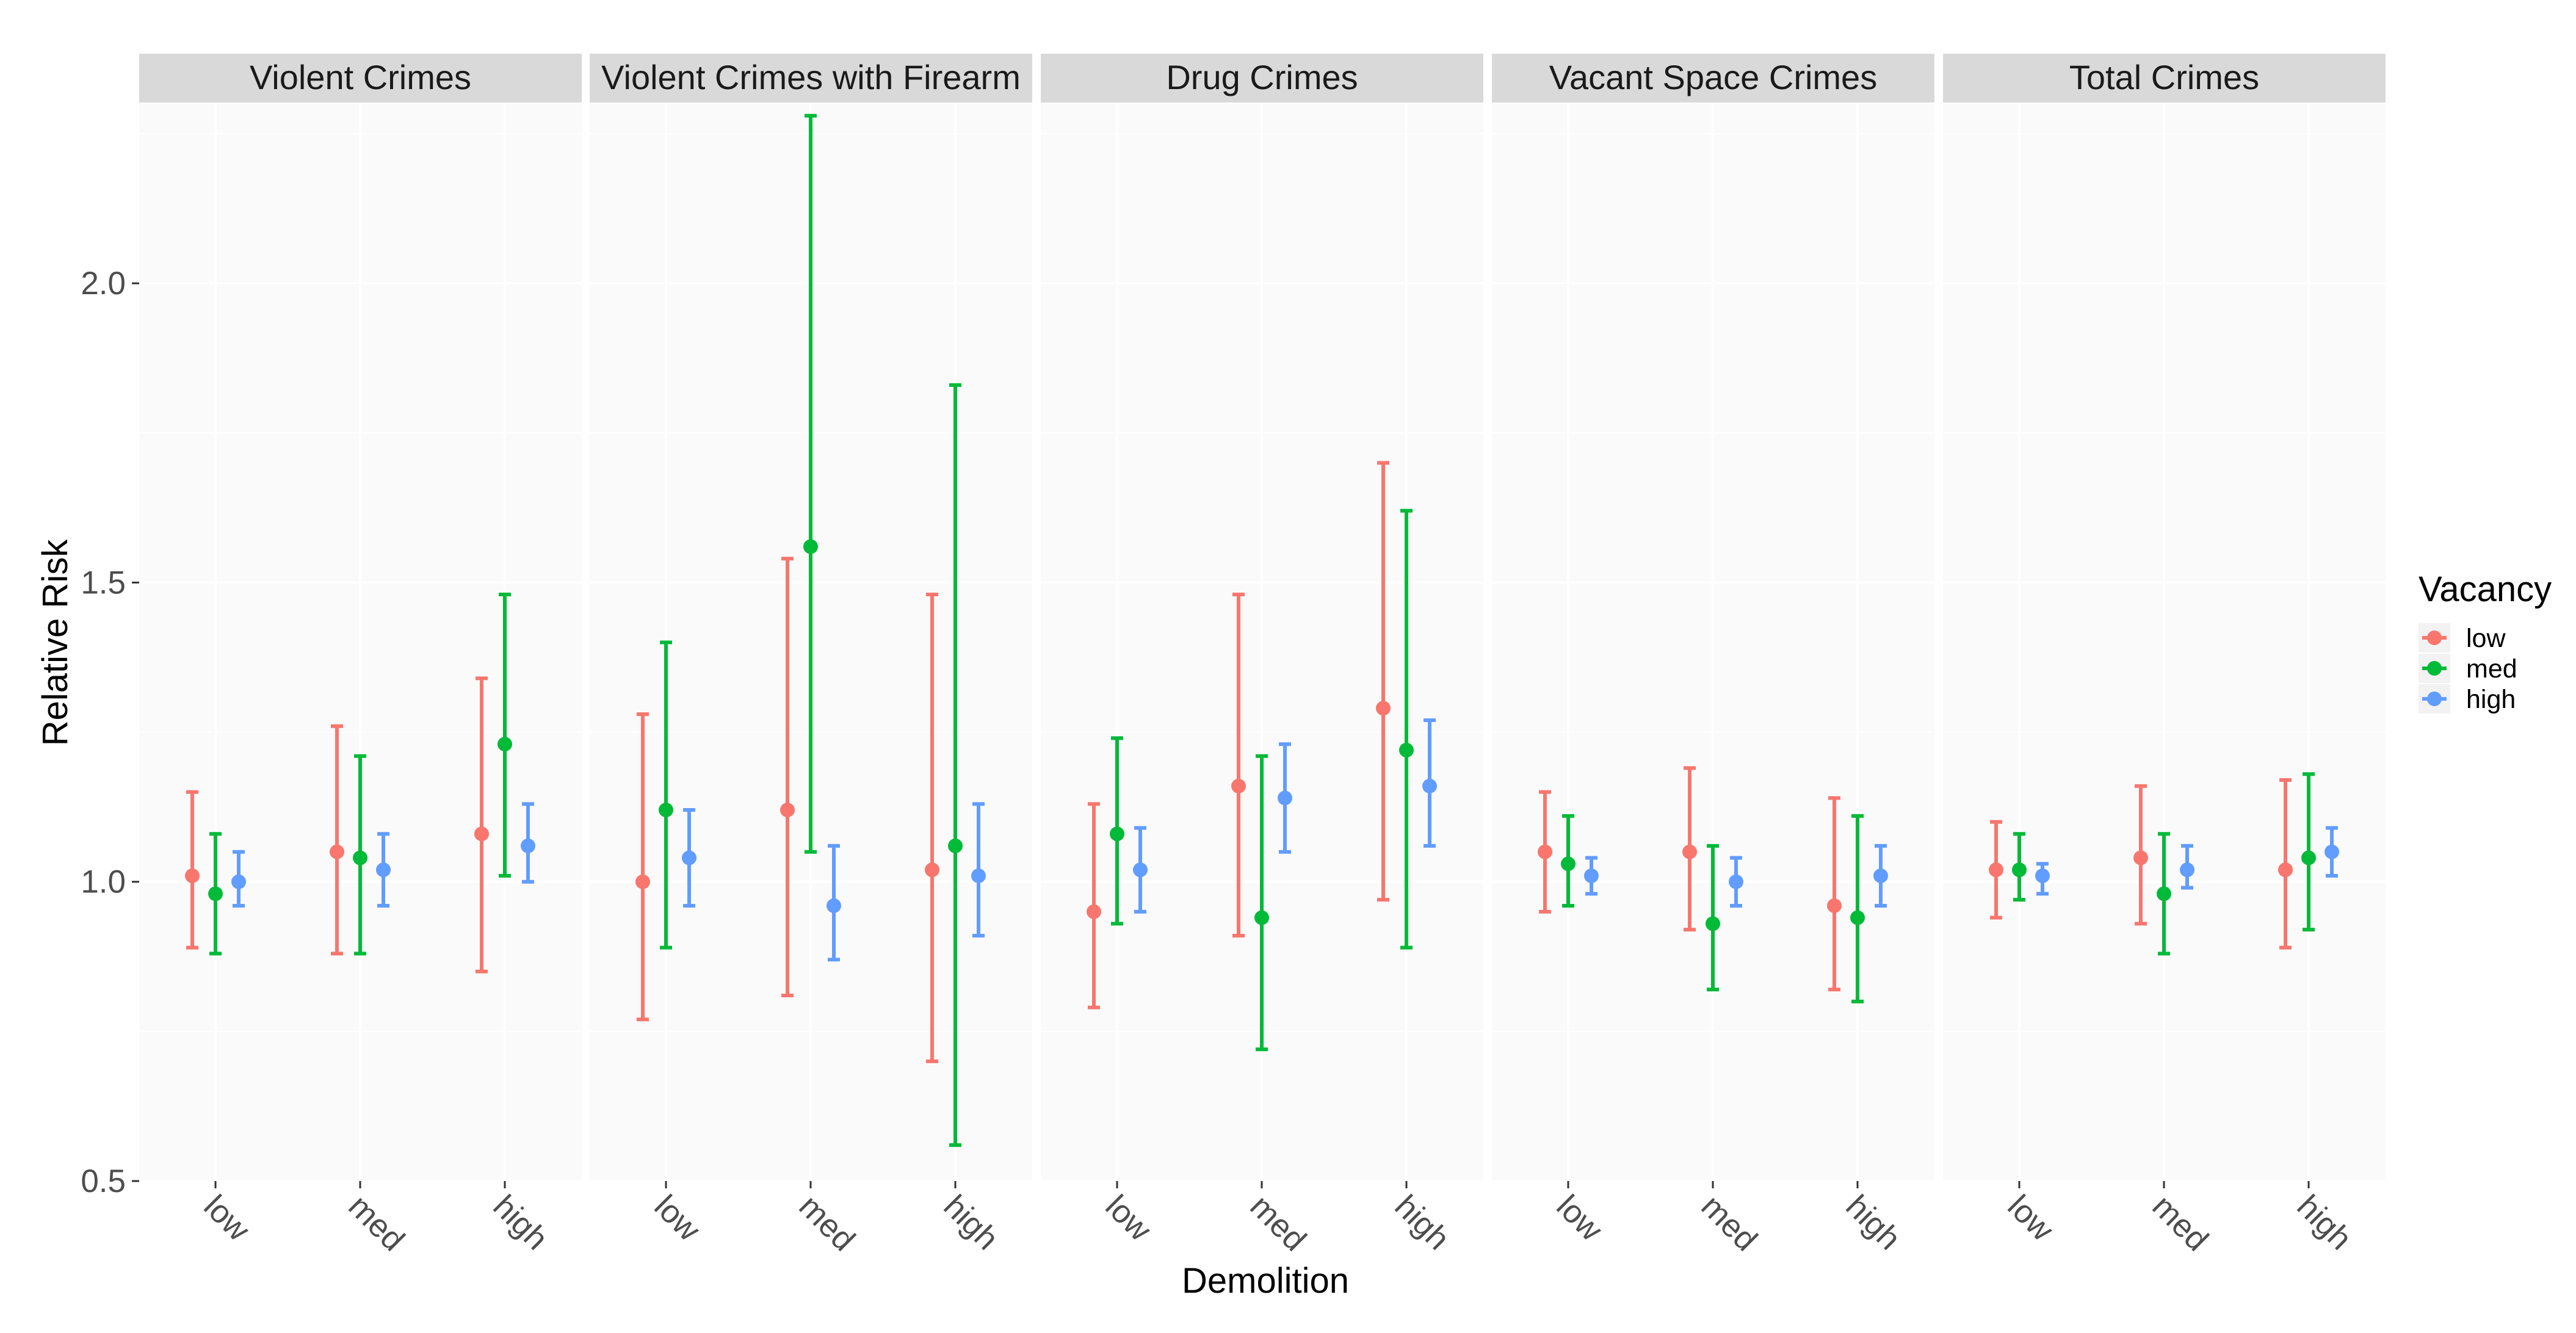 This screenshot has width=2576, height=1333. Describe the element at coordinates (103, 1181) in the screenshot. I see `y-tick-label: 0.5` at that location.